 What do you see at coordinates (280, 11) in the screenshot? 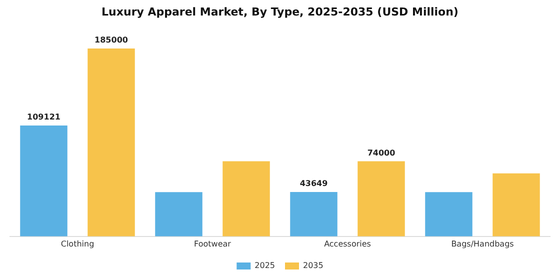
I see `chart-title: Luxury Apparel Market, By Type, 2025-2035 (USD Million)` at bounding box center [280, 11].